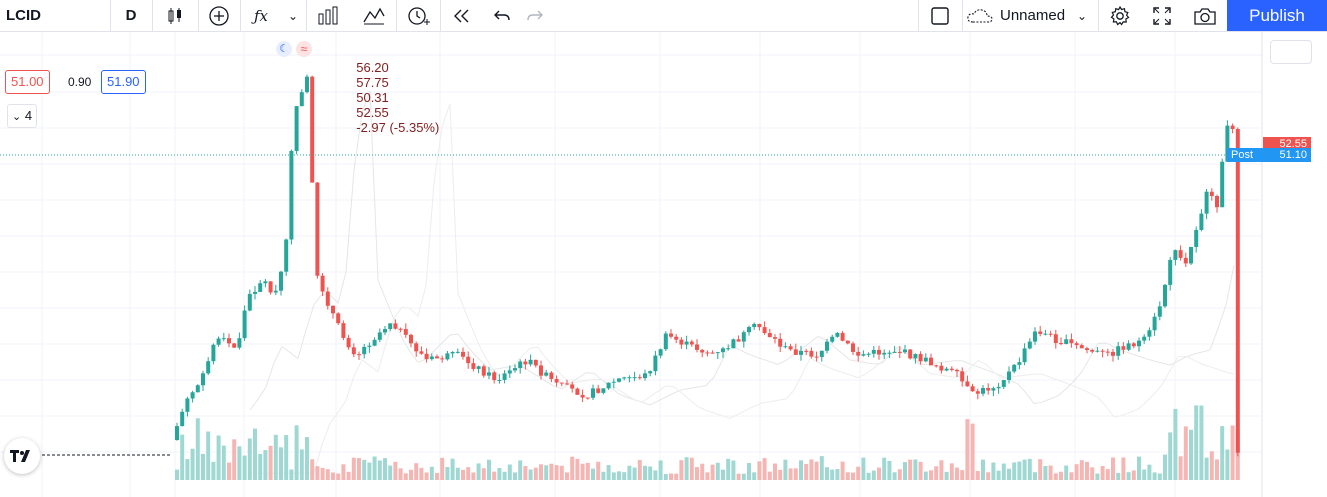 The image size is (1327, 497). I want to click on symbol-search-button: LCID, so click(26, 15).